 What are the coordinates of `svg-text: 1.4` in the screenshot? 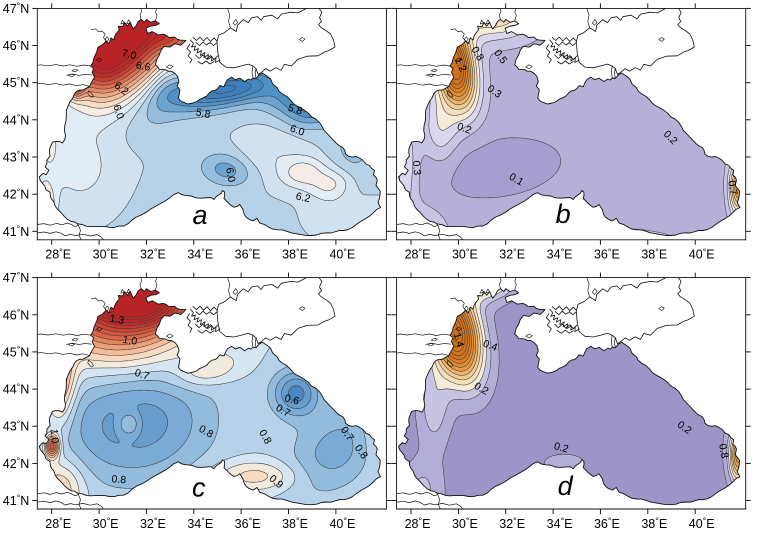 It's located at (458, 339).